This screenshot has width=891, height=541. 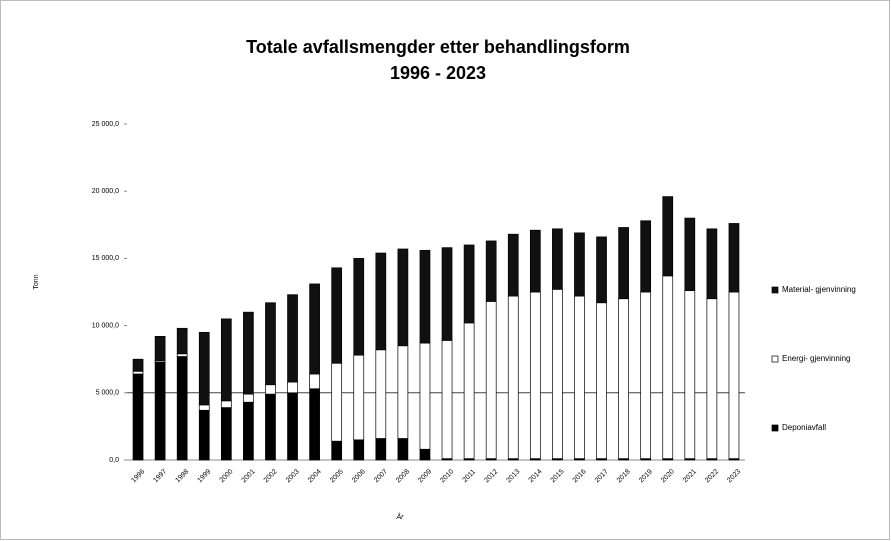 What do you see at coordinates (105, 258) in the screenshot?
I see `y-tick-label: 15 000,0` at bounding box center [105, 258].